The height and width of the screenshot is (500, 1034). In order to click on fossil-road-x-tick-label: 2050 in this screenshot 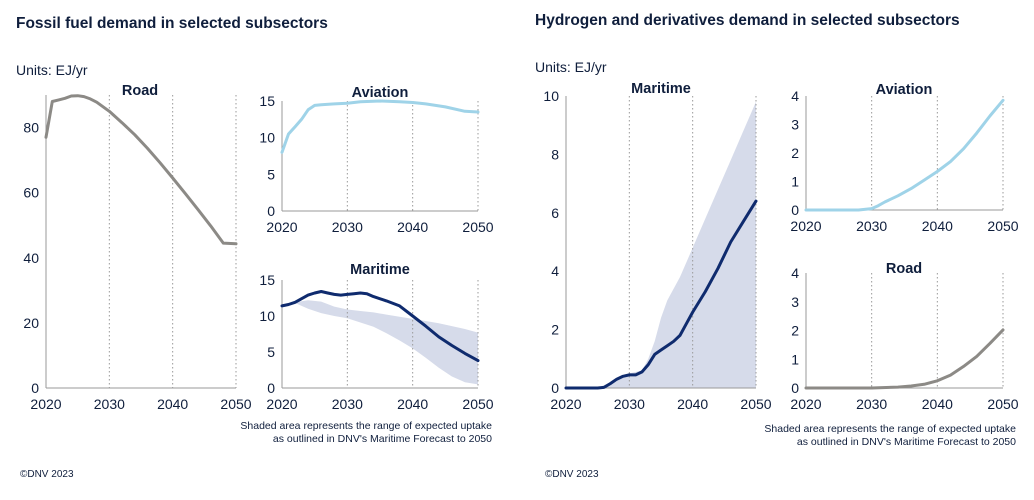, I will do `click(235, 404)`.